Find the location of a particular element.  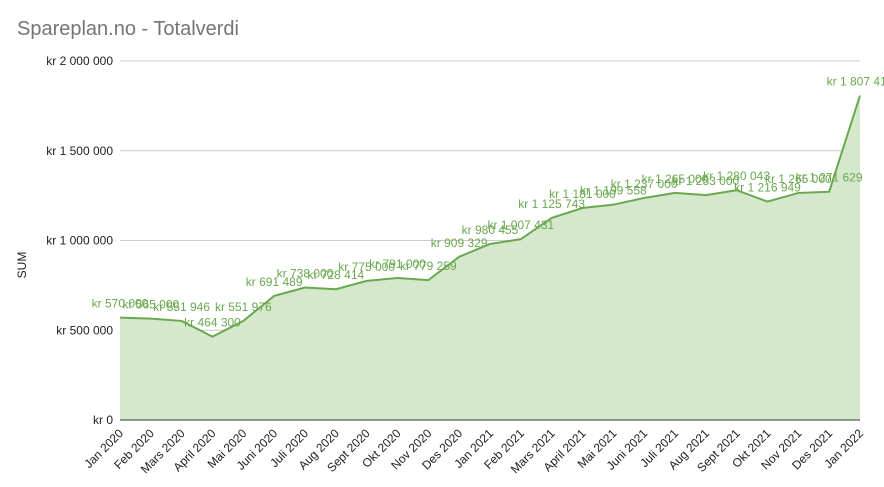

data-label: kr 791 000 is located at coordinates (397, 264).